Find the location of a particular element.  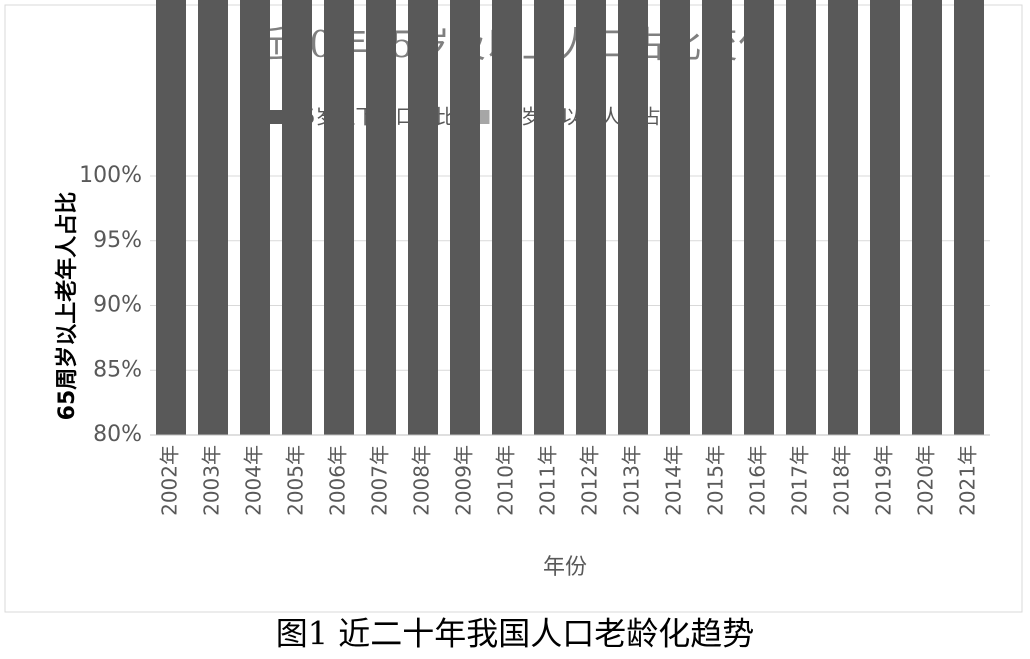

y-tick-label: 85% is located at coordinates (117, 369).